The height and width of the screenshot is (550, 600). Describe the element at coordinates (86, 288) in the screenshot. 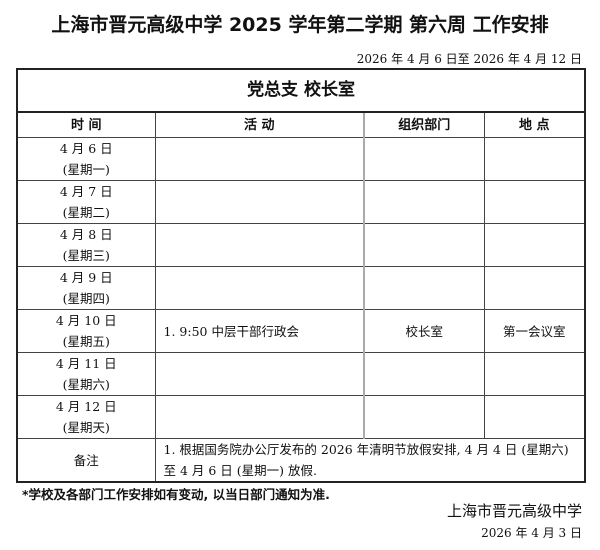

I see `day-cell: 4 月 9 日 (星期四)` at that location.